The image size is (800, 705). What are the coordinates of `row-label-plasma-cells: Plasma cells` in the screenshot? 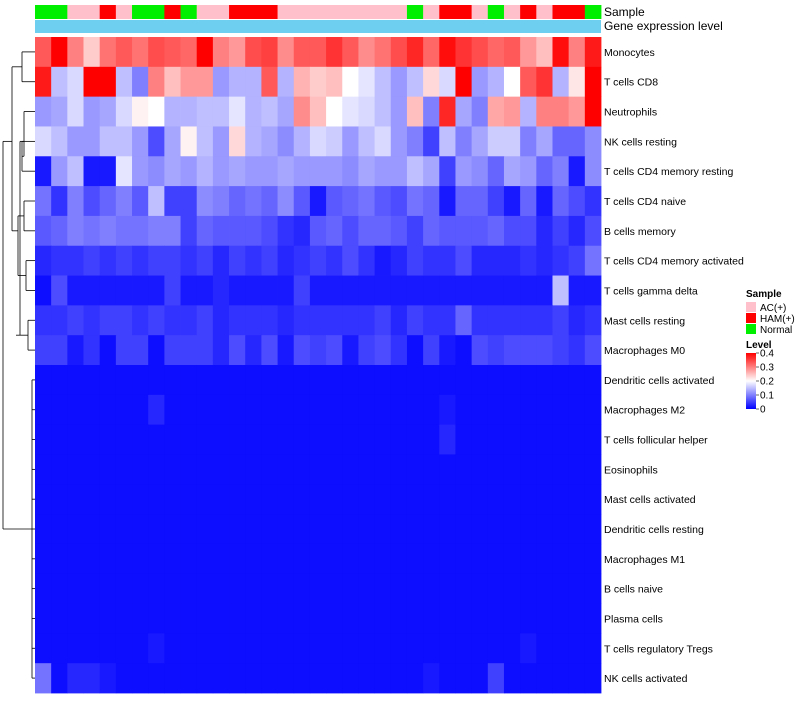 It's located at (633, 619).